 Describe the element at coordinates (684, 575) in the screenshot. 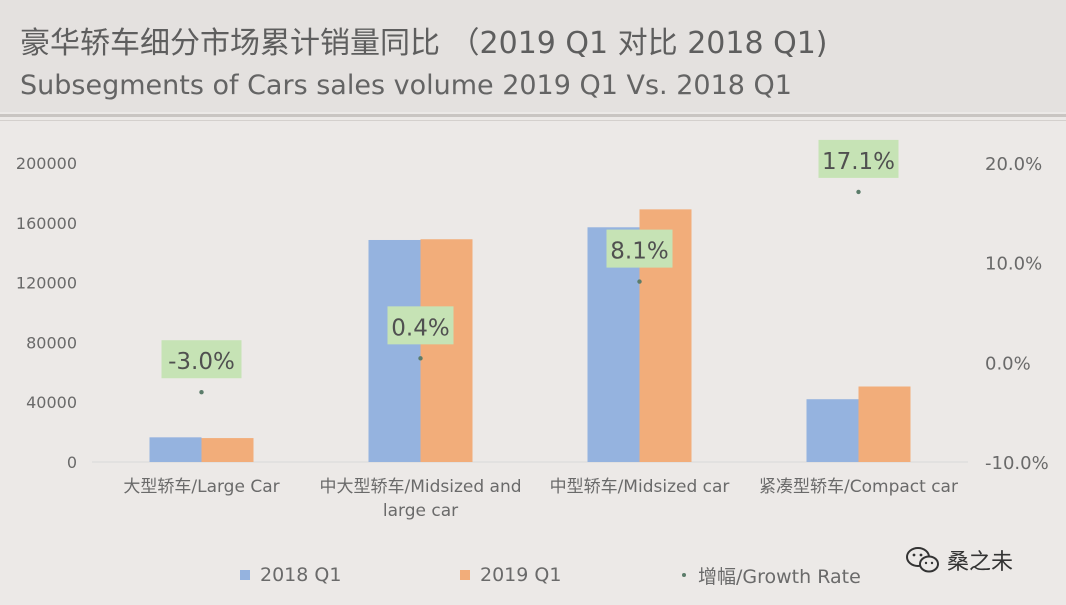

I see `legend-marker-growth` at that location.